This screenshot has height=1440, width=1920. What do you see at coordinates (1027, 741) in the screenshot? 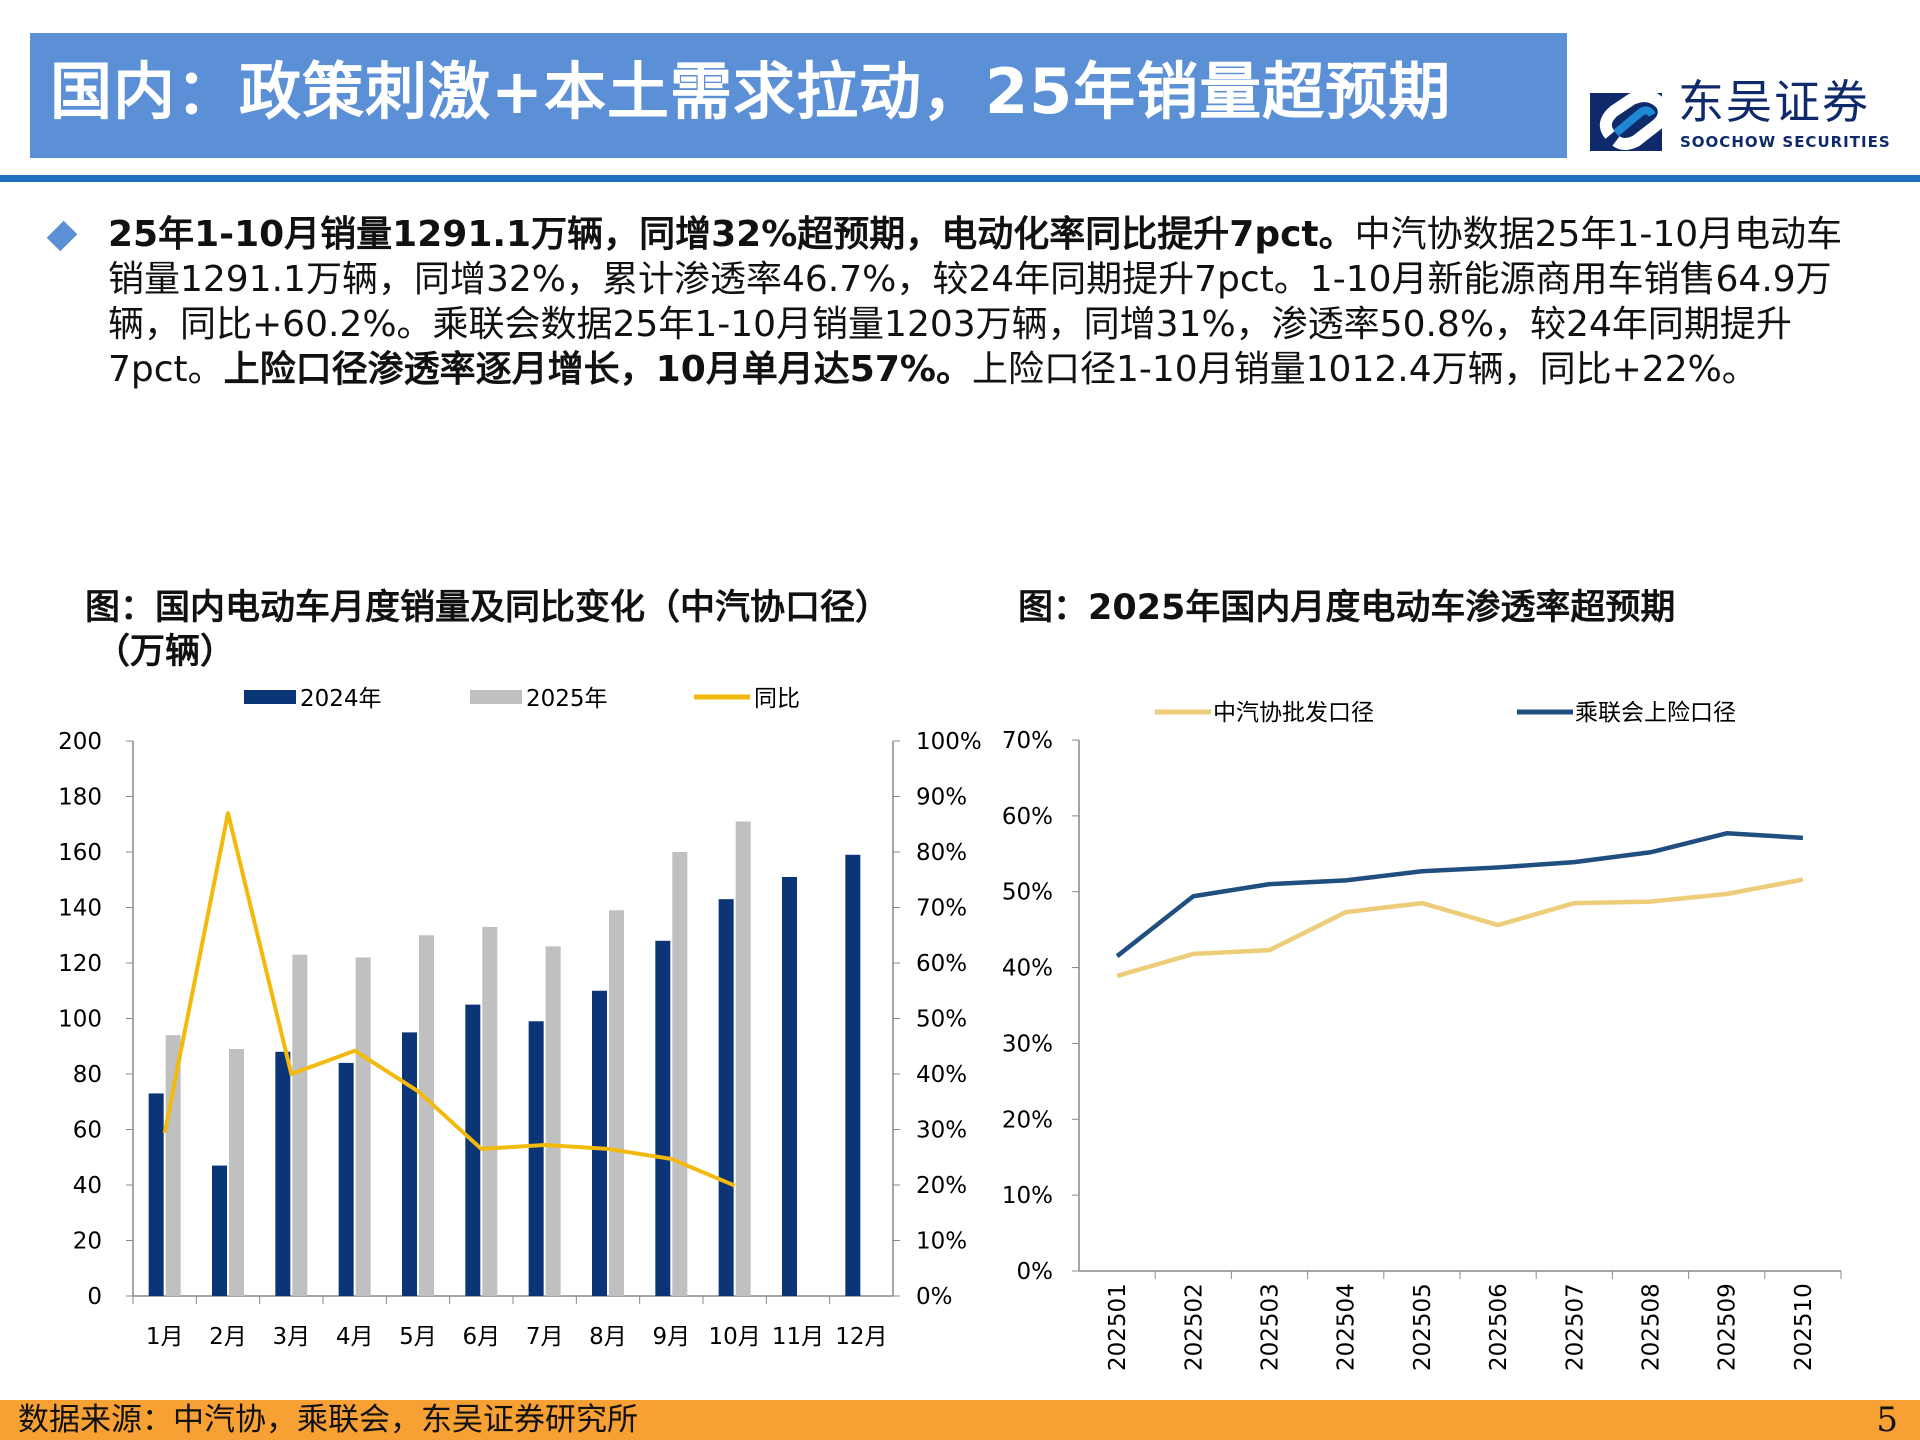
I see `y-tick-label: 70%` at bounding box center [1027, 741].